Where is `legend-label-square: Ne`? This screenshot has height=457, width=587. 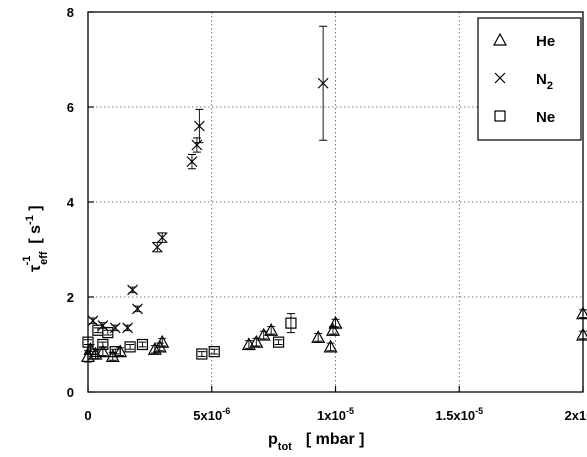 legend-label-square: Ne is located at coordinates (545, 117).